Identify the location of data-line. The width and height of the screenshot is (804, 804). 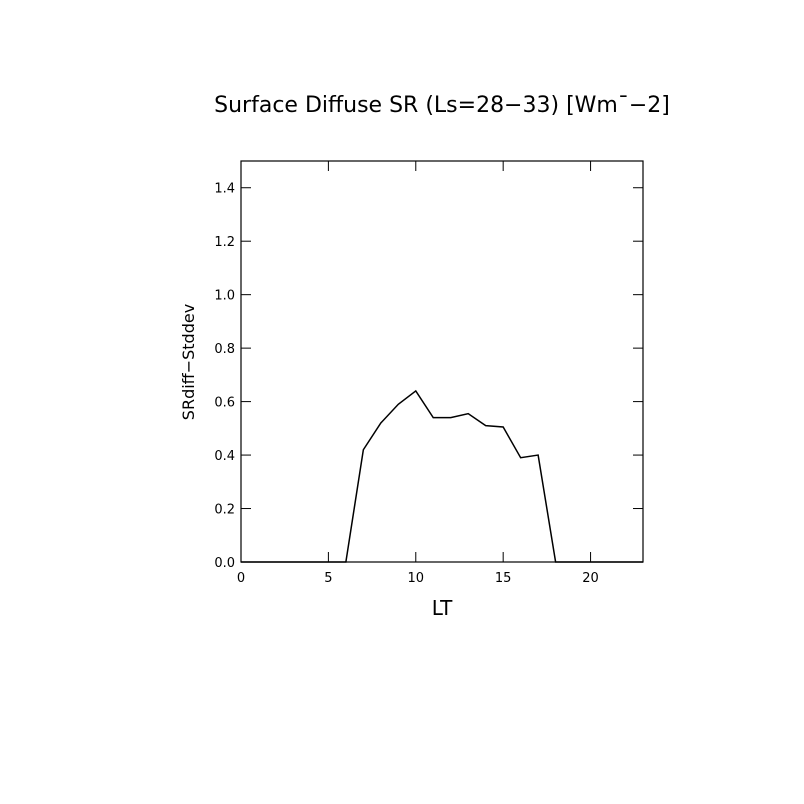
(442, 476).